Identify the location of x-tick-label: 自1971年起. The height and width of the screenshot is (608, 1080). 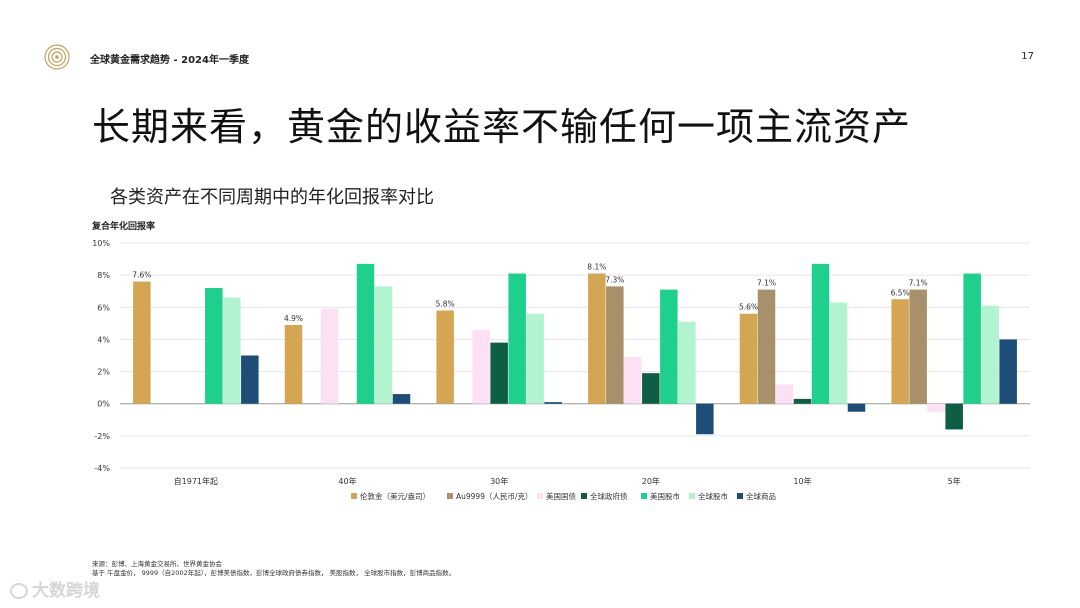
(196, 481).